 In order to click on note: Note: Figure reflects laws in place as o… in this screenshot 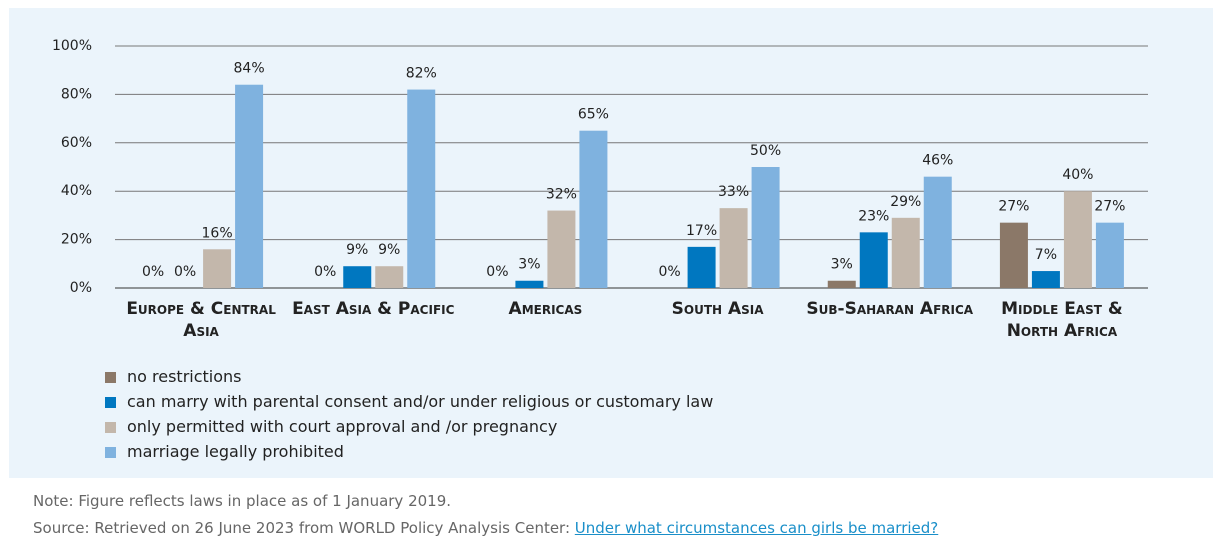, I will do `click(242, 501)`.